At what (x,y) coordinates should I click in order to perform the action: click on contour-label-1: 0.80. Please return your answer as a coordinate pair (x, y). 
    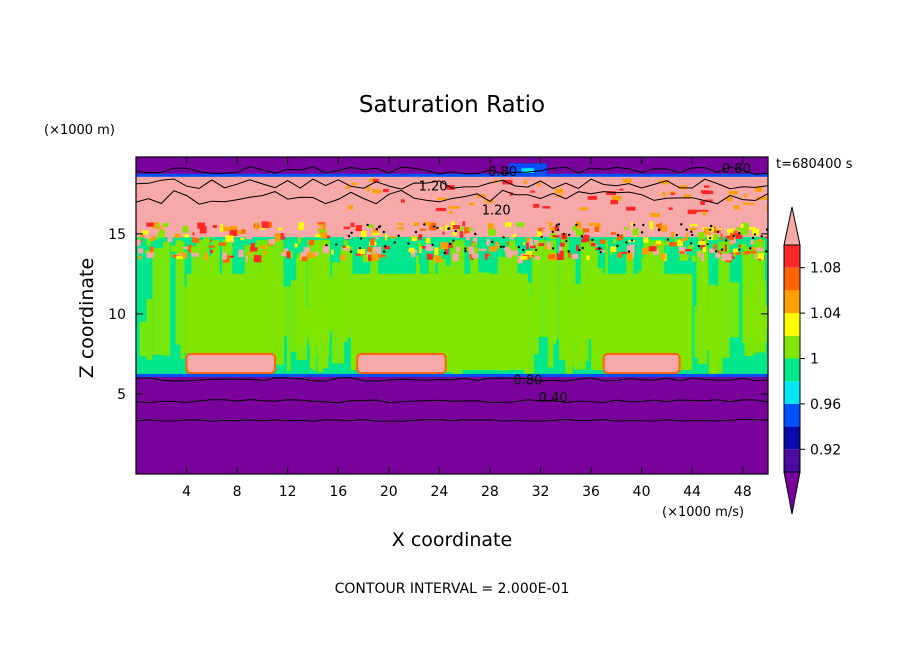
    Looking at the image, I should click on (736, 169).